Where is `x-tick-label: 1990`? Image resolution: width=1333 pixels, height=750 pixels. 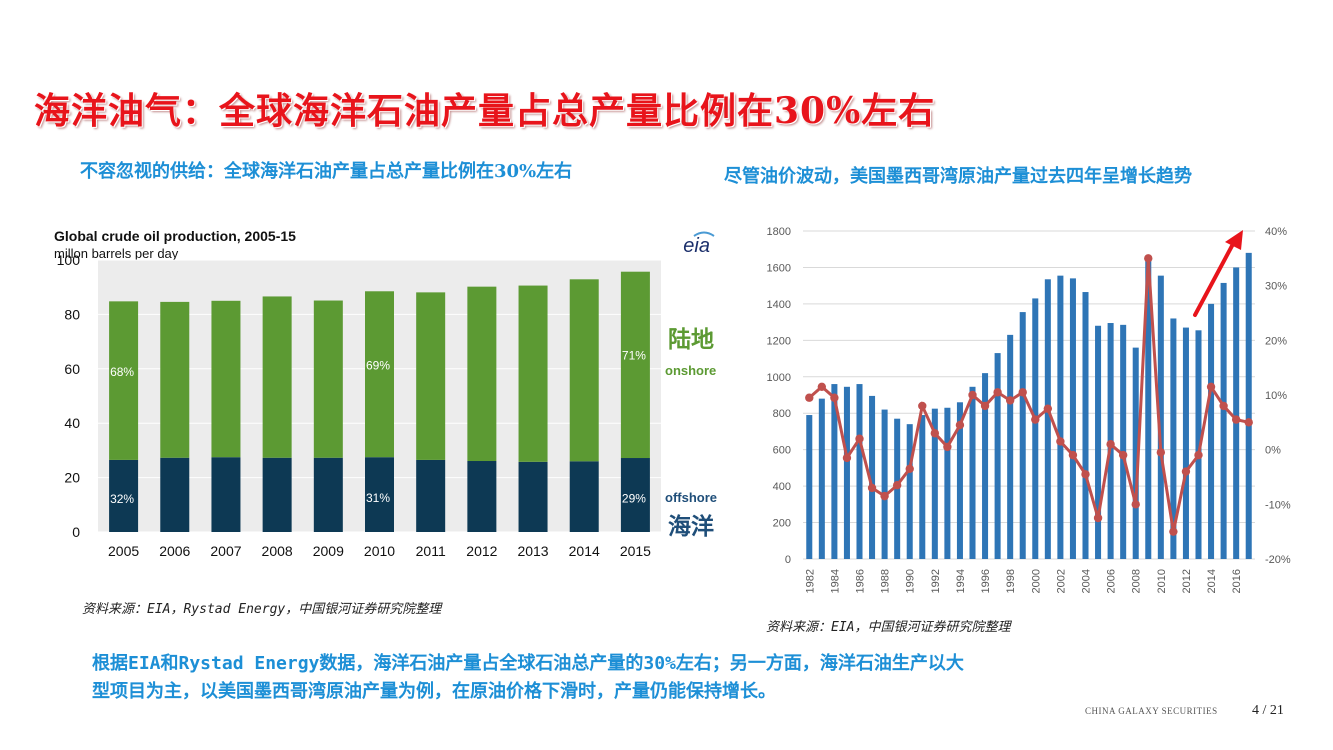 x-tick-label: 1990 is located at coordinates (911, 581).